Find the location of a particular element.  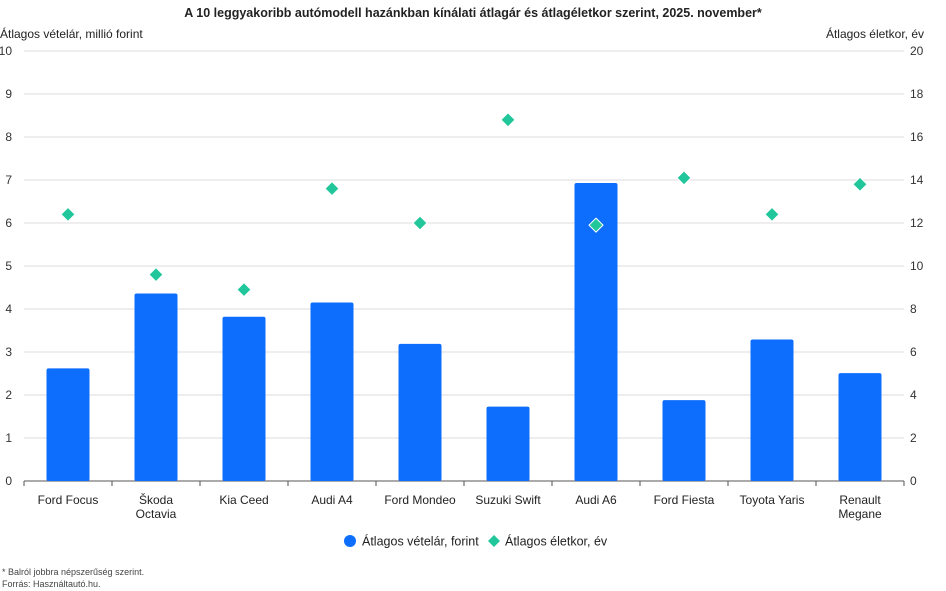

category-label: Suzuki Swift is located at coordinates (508, 500).